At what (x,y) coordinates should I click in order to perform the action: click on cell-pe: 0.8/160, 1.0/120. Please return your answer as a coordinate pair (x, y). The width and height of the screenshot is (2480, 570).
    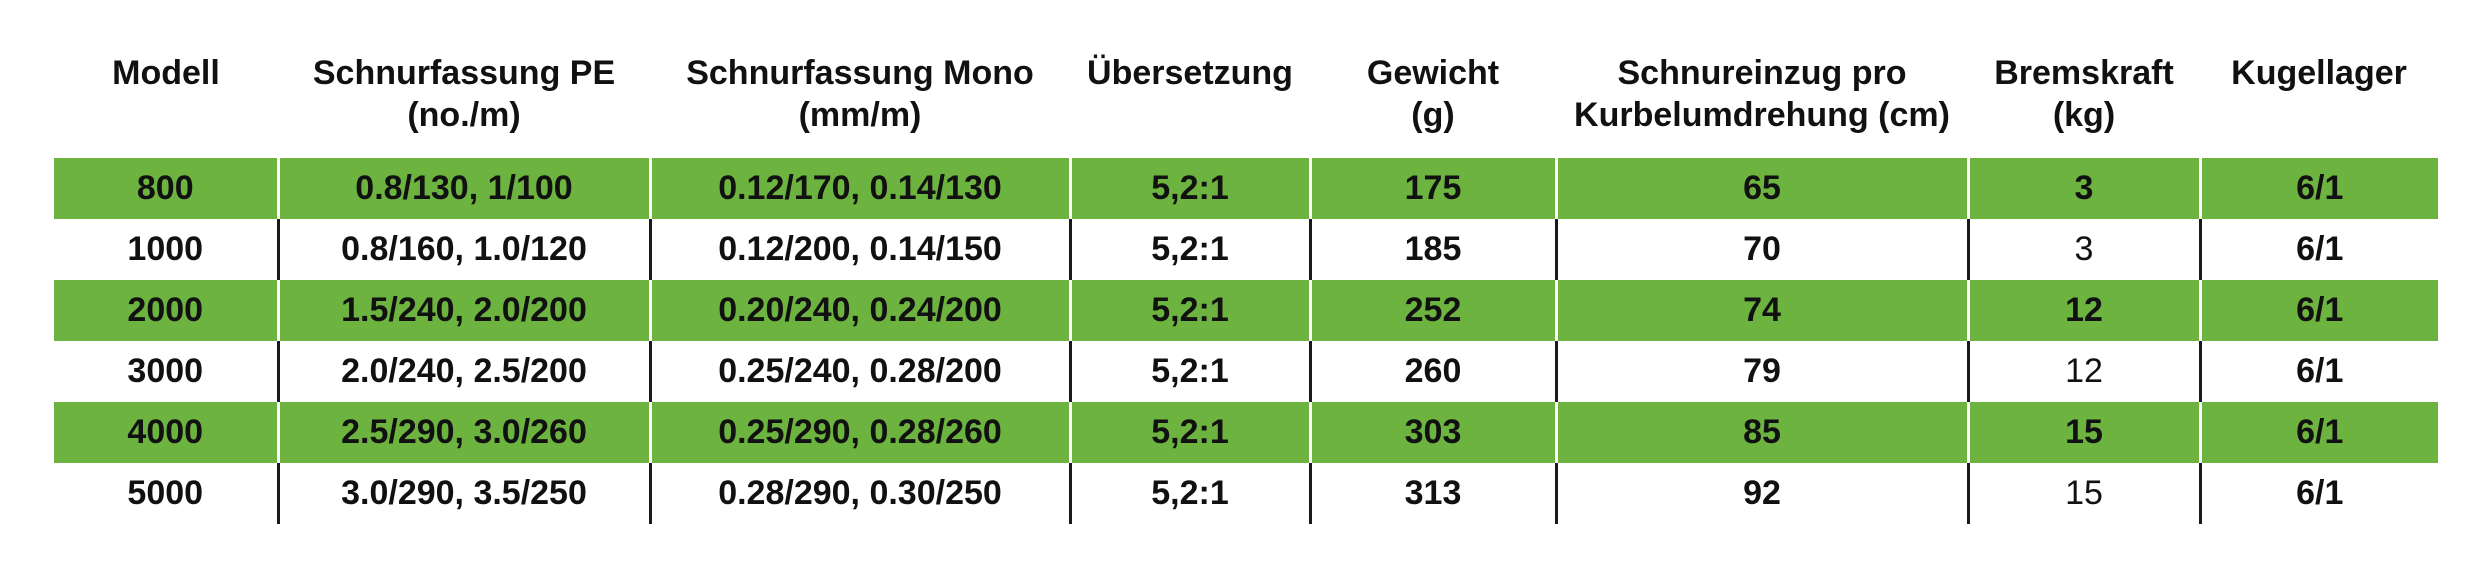
    Looking at the image, I should click on (463, 249).